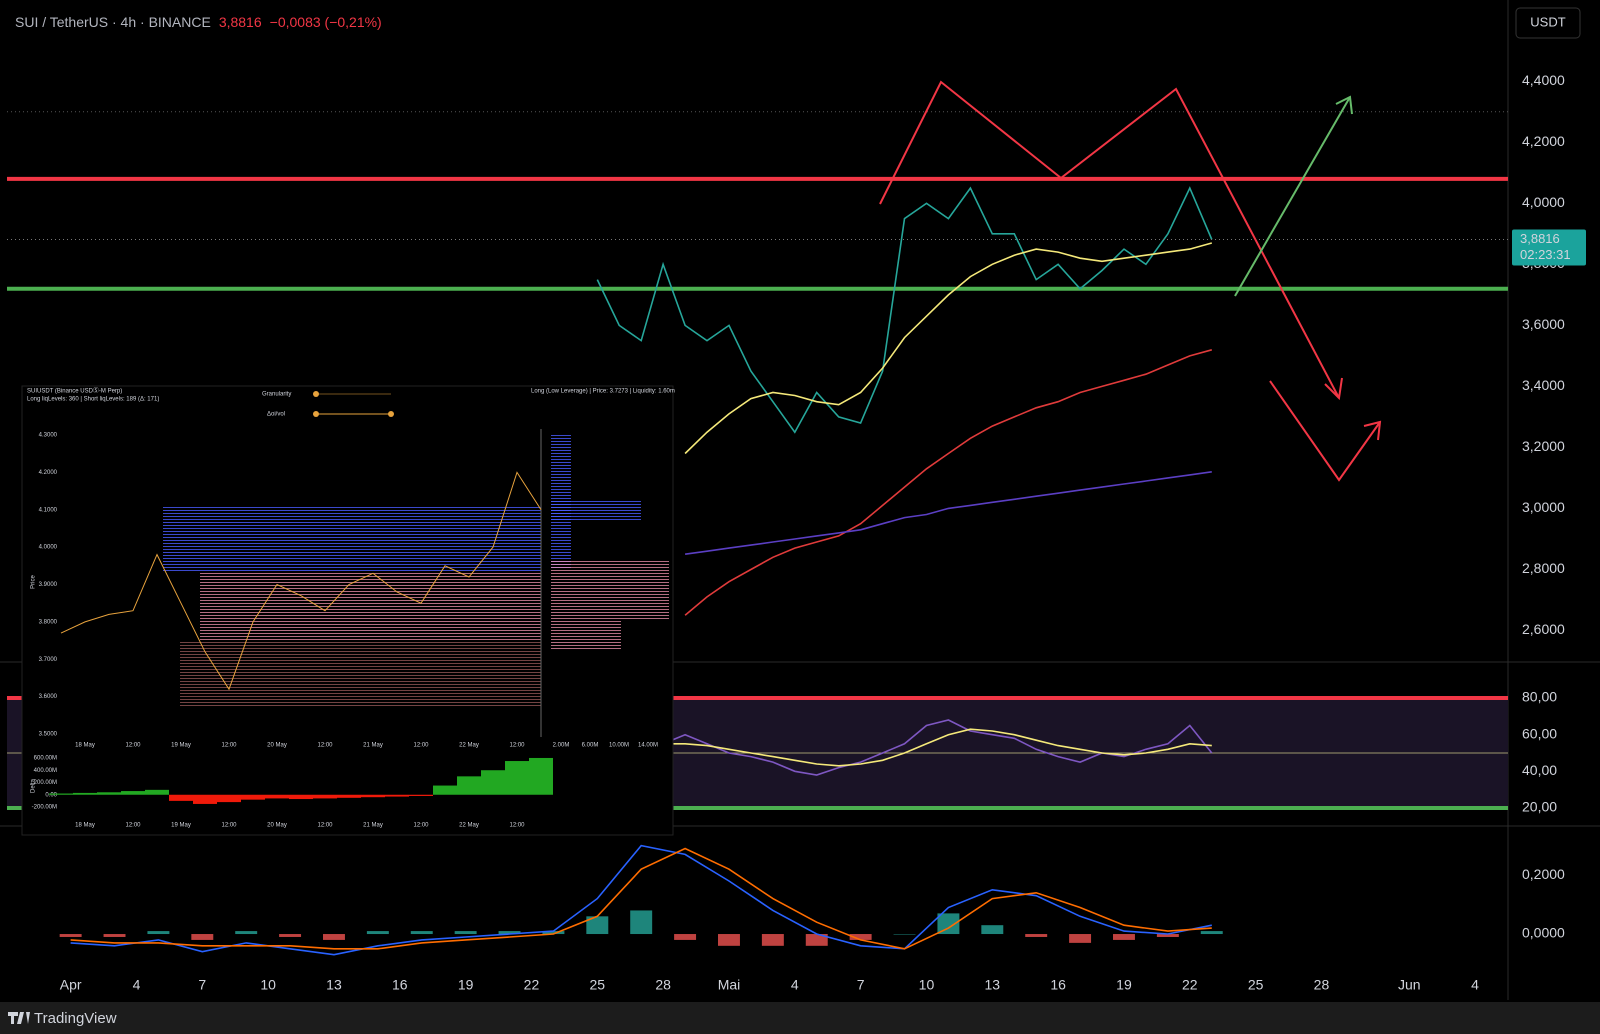 The width and height of the screenshot is (1600, 1034). What do you see at coordinates (1545, 254) in the screenshot?
I see `countdown: 02:23:31` at bounding box center [1545, 254].